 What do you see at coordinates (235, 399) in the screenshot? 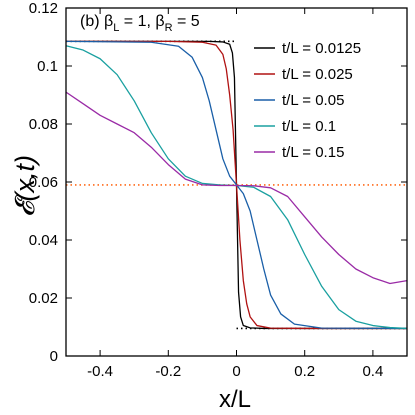
I see `x-axis-label: x/L` at bounding box center [235, 399].